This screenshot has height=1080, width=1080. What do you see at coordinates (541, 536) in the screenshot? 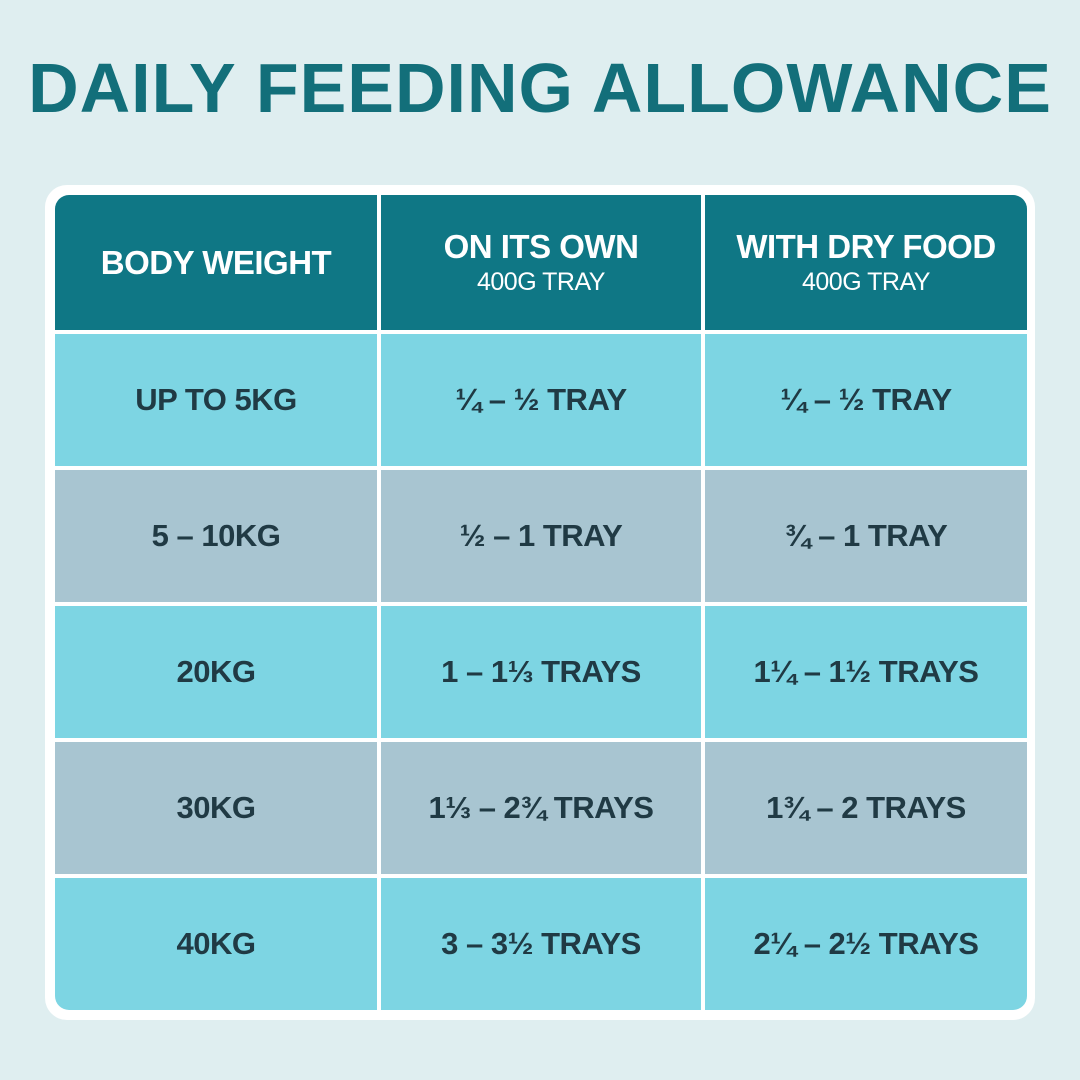
I see `table-cell: ½ – 1 TRAY` at bounding box center [541, 536].